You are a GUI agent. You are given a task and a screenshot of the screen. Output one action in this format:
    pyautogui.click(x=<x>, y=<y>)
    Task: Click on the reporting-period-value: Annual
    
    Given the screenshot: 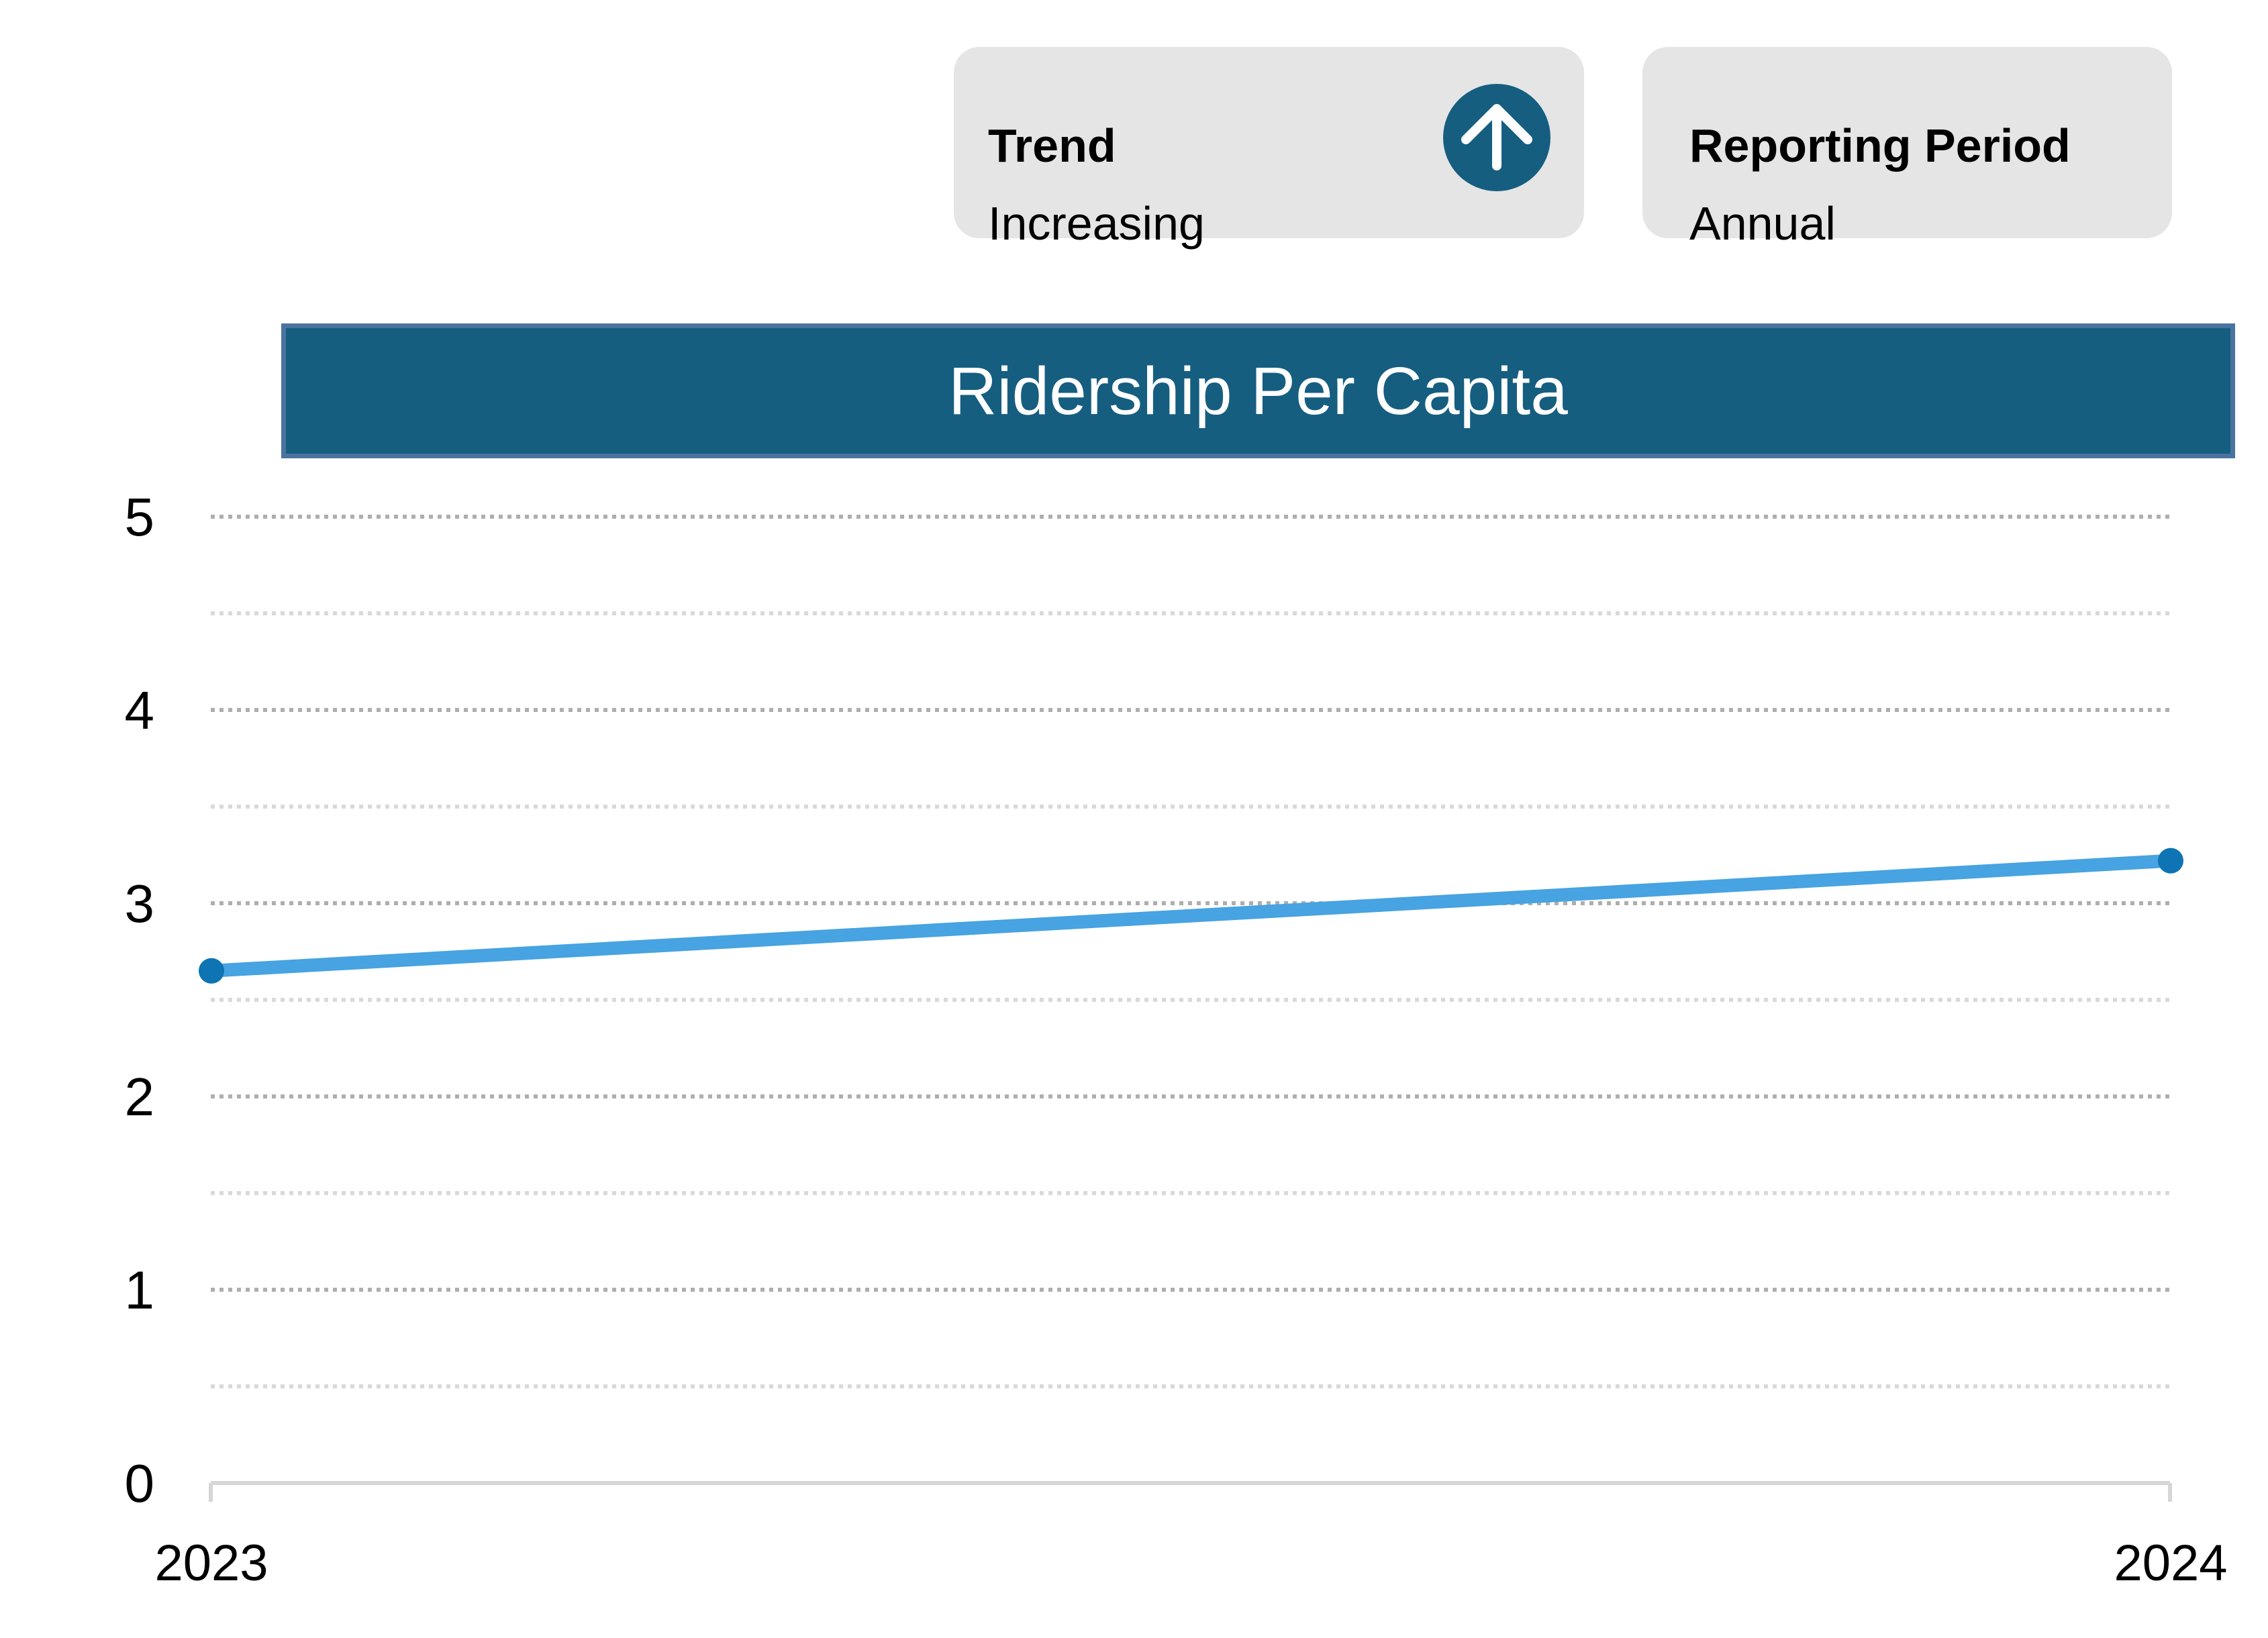 What is the action you would take?
    pyautogui.click(x=1762, y=223)
    